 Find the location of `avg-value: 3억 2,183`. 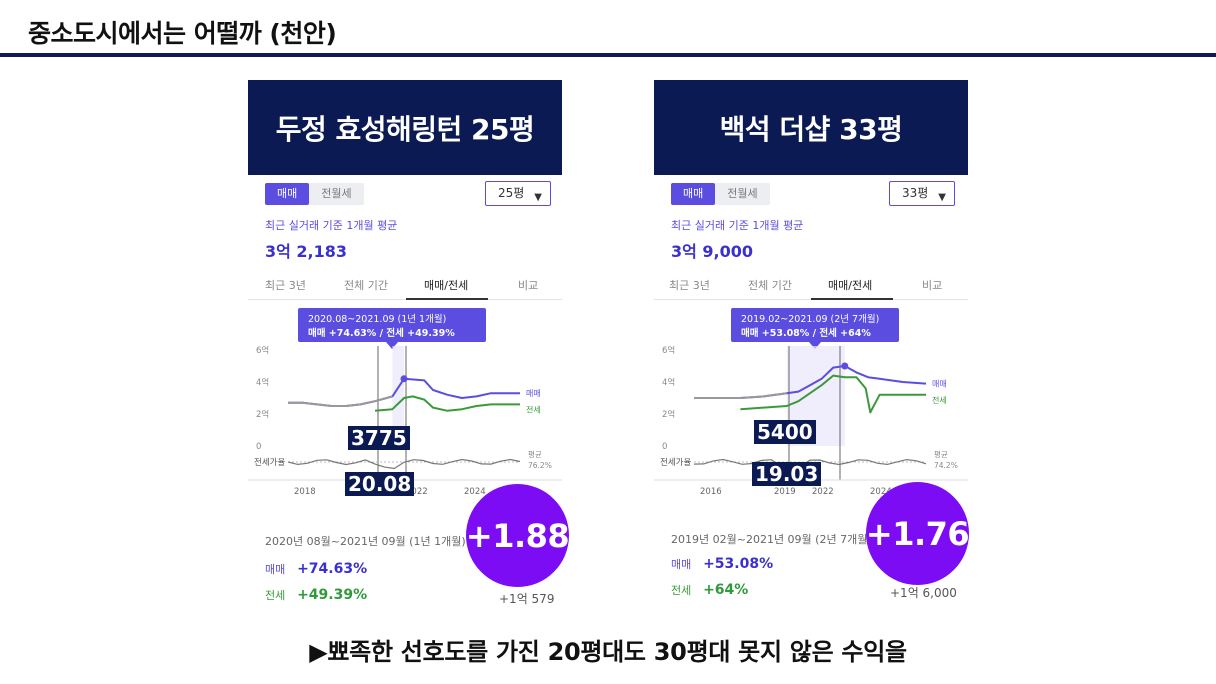

avg-value: 3억 2,183 is located at coordinates (306, 251).